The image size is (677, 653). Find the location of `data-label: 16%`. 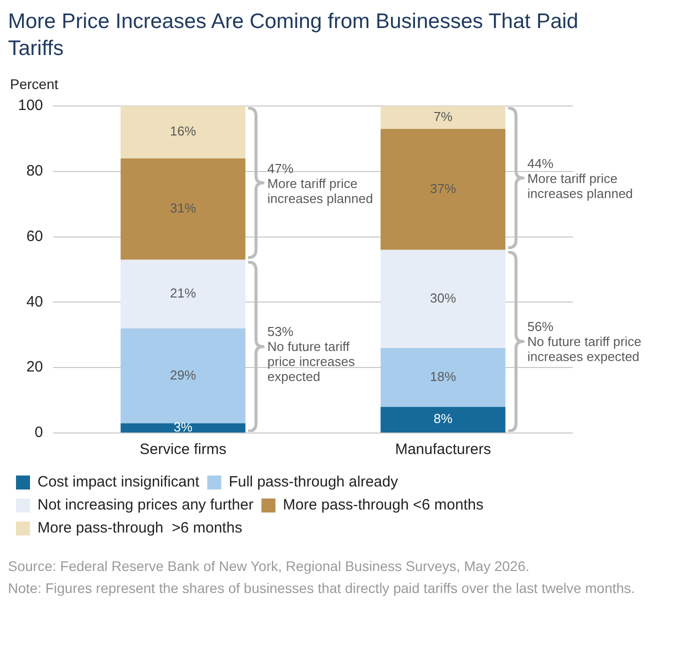

data-label: 16% is located at coordinates (183, 131).